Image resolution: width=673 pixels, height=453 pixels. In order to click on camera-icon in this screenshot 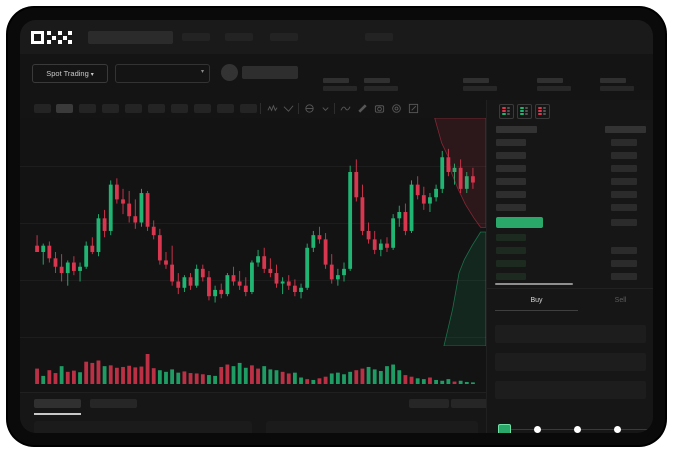, I will do `click(379, 108)`.